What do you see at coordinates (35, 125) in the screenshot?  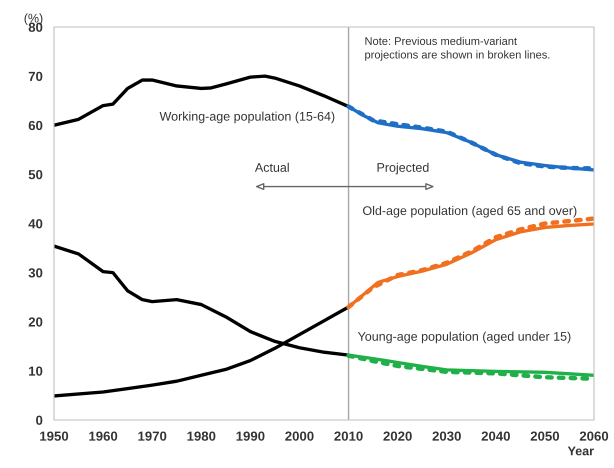 I see `y-tick-label: 60` at bounding box center [35, 125].